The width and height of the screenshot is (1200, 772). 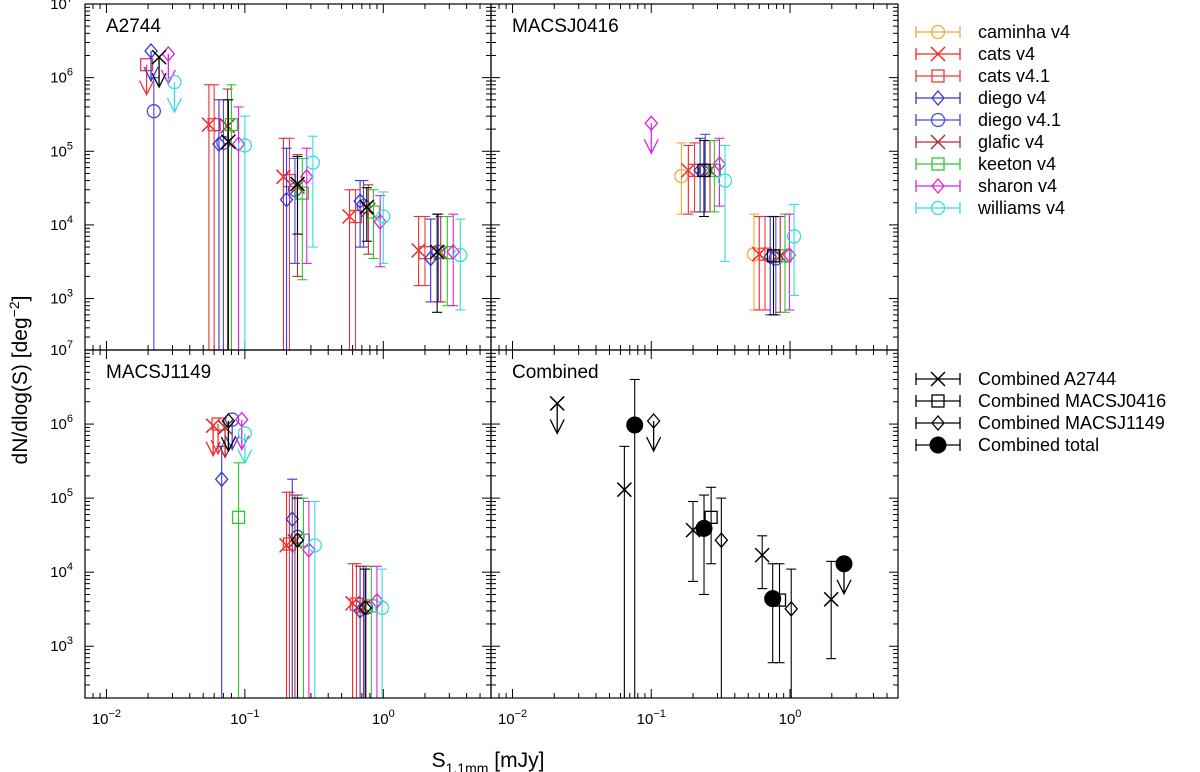 What do you see at coordinates (982, 76) in the screenshot?
I see `legend-item-cats-v4-1: cats v4.1` at bounding box center [982, 76].